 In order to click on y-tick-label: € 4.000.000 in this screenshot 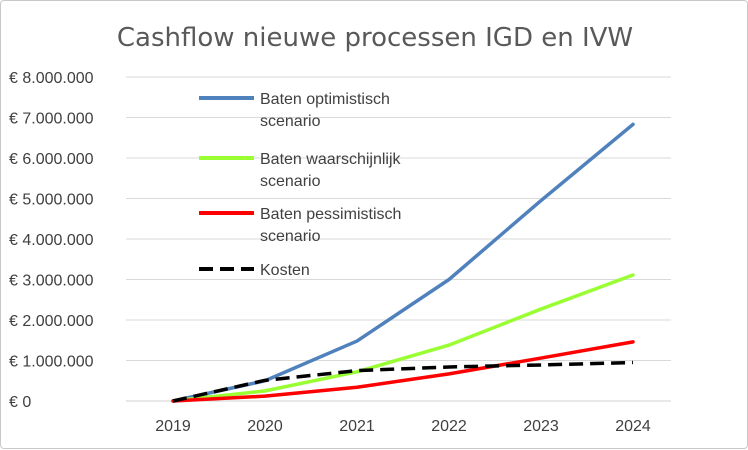, I will do `click(51, 240)`.